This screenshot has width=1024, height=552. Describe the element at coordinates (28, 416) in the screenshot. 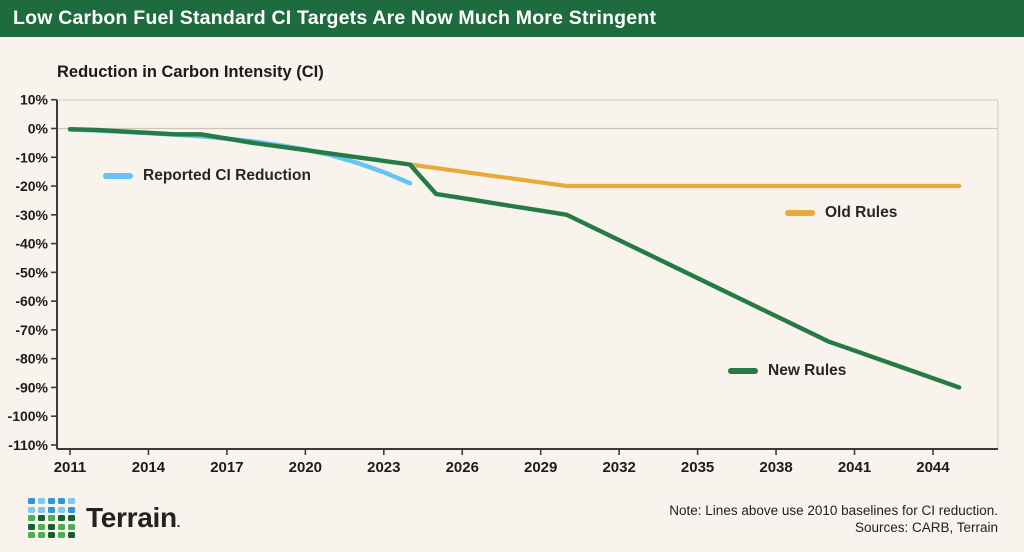

I see `svg-text: -100%` at that location.